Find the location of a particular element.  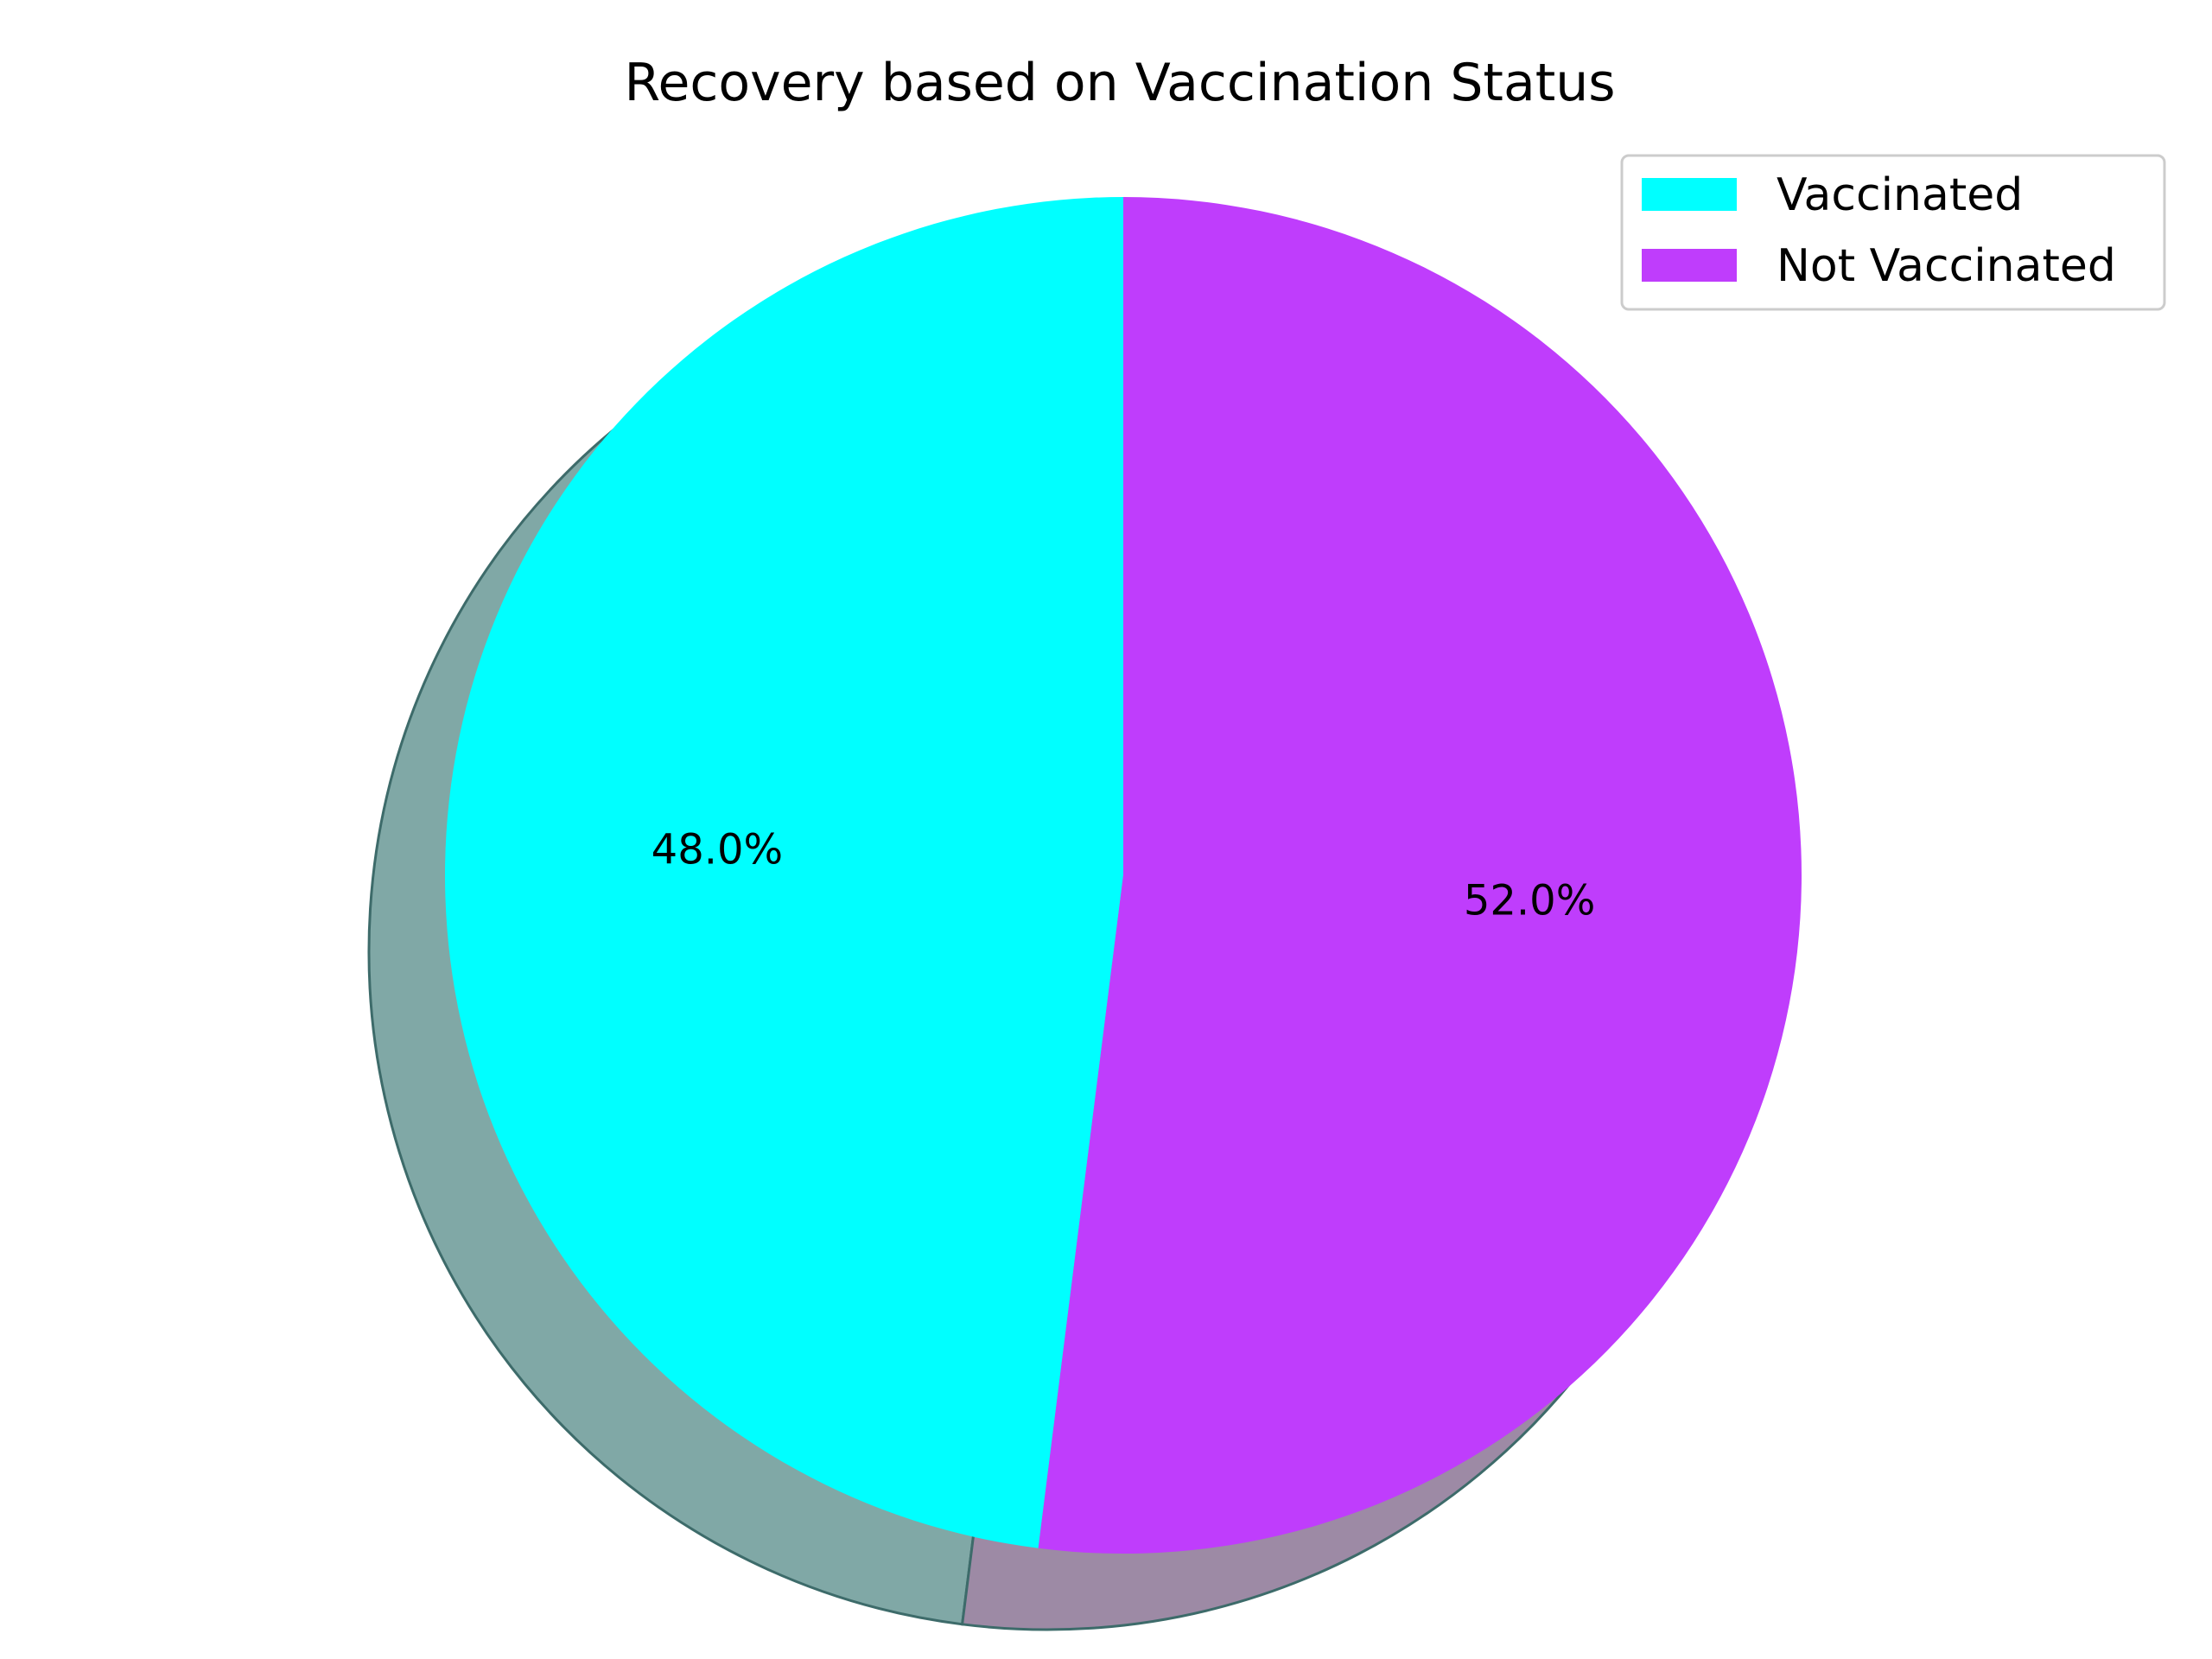

pct-label-not-vaccinated: 52.0% is located at coordinates (1529, 901).